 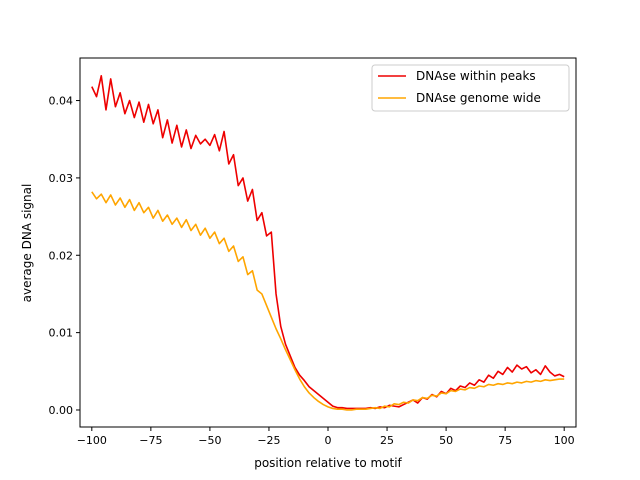 What do you see at coordinates (387, 440) in the screenshot?
I see `x-tick-label: 25` at bounding box center [387, 440].